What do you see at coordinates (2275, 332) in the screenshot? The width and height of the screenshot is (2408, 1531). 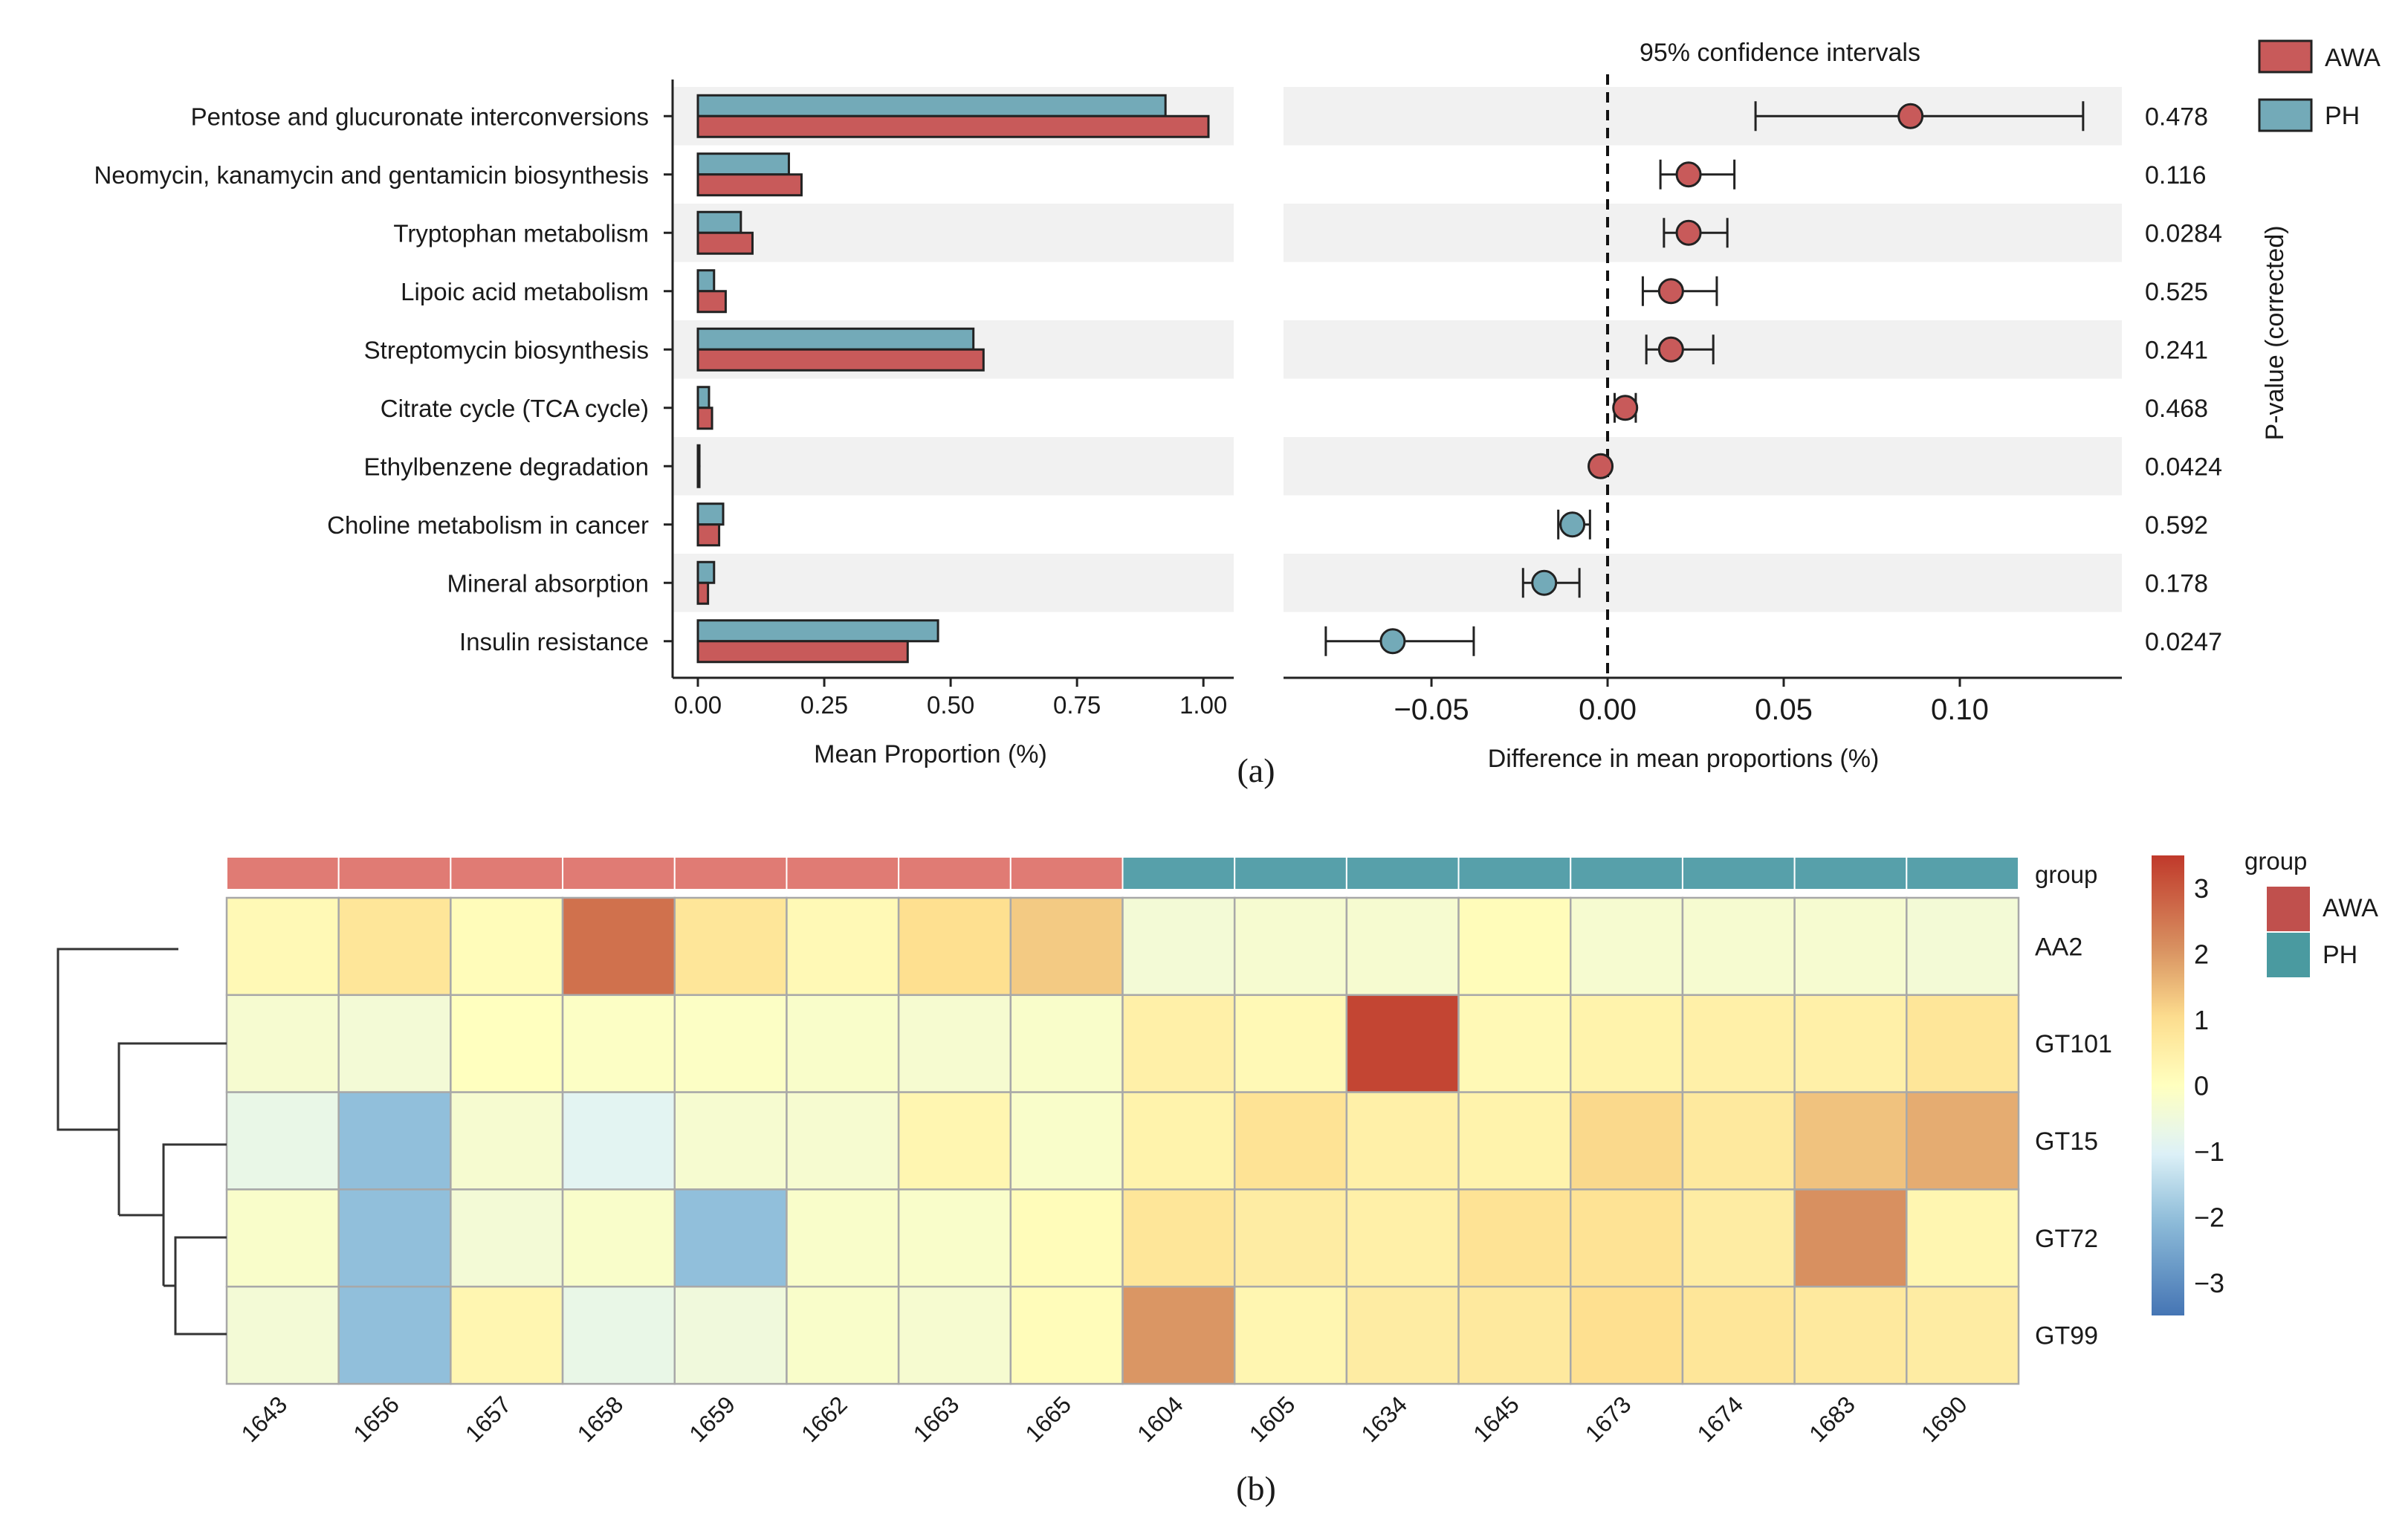 I see `pvalue-axis-label: P-value (corrected)` at bounding box center [2275, 332].